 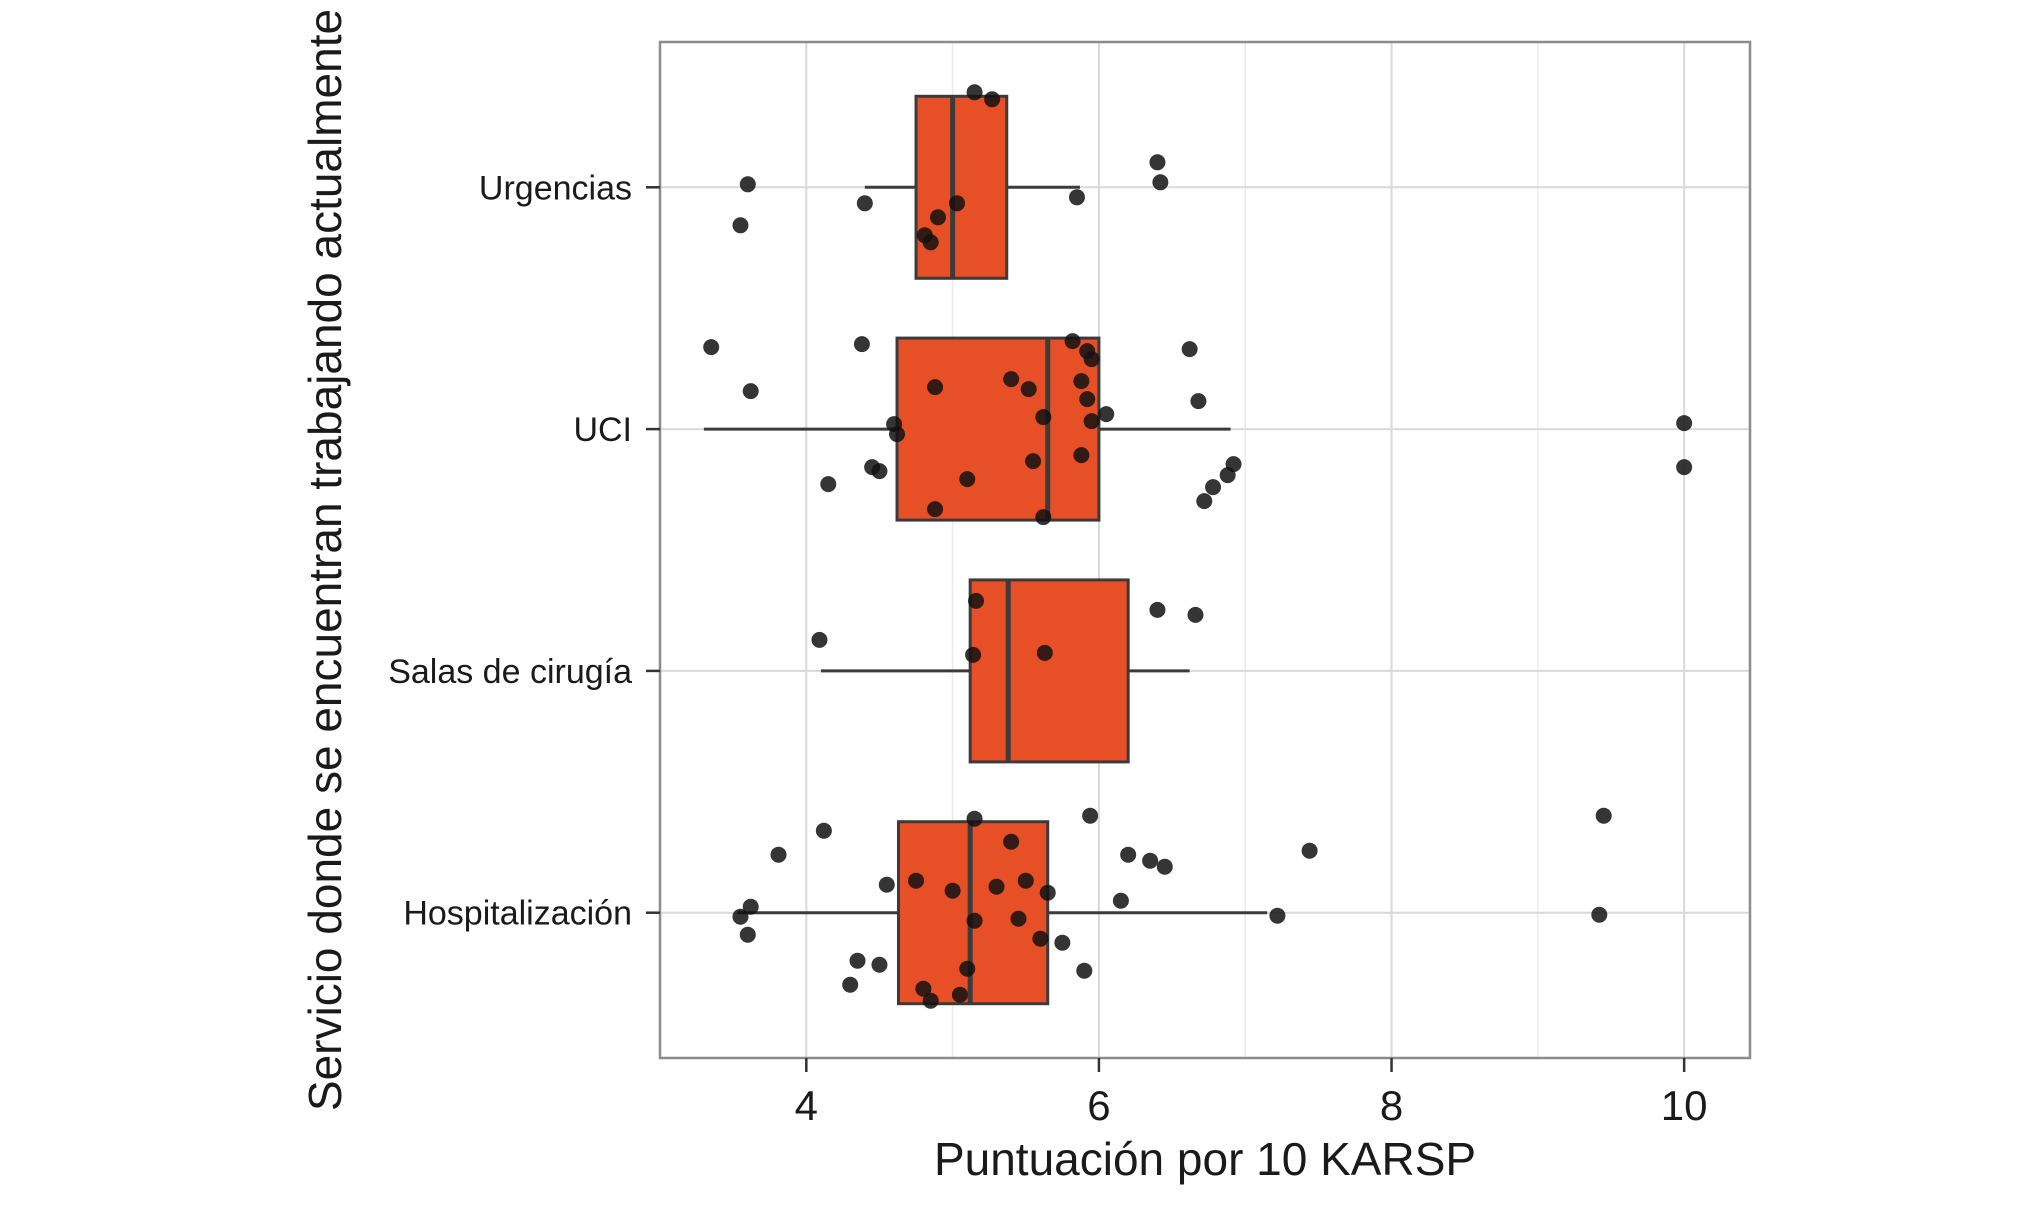 What do you see at coordinates (517, 914) in the screenshot?
I see `y-tick-label: Hospitalización` at bounding box center [517, 914].